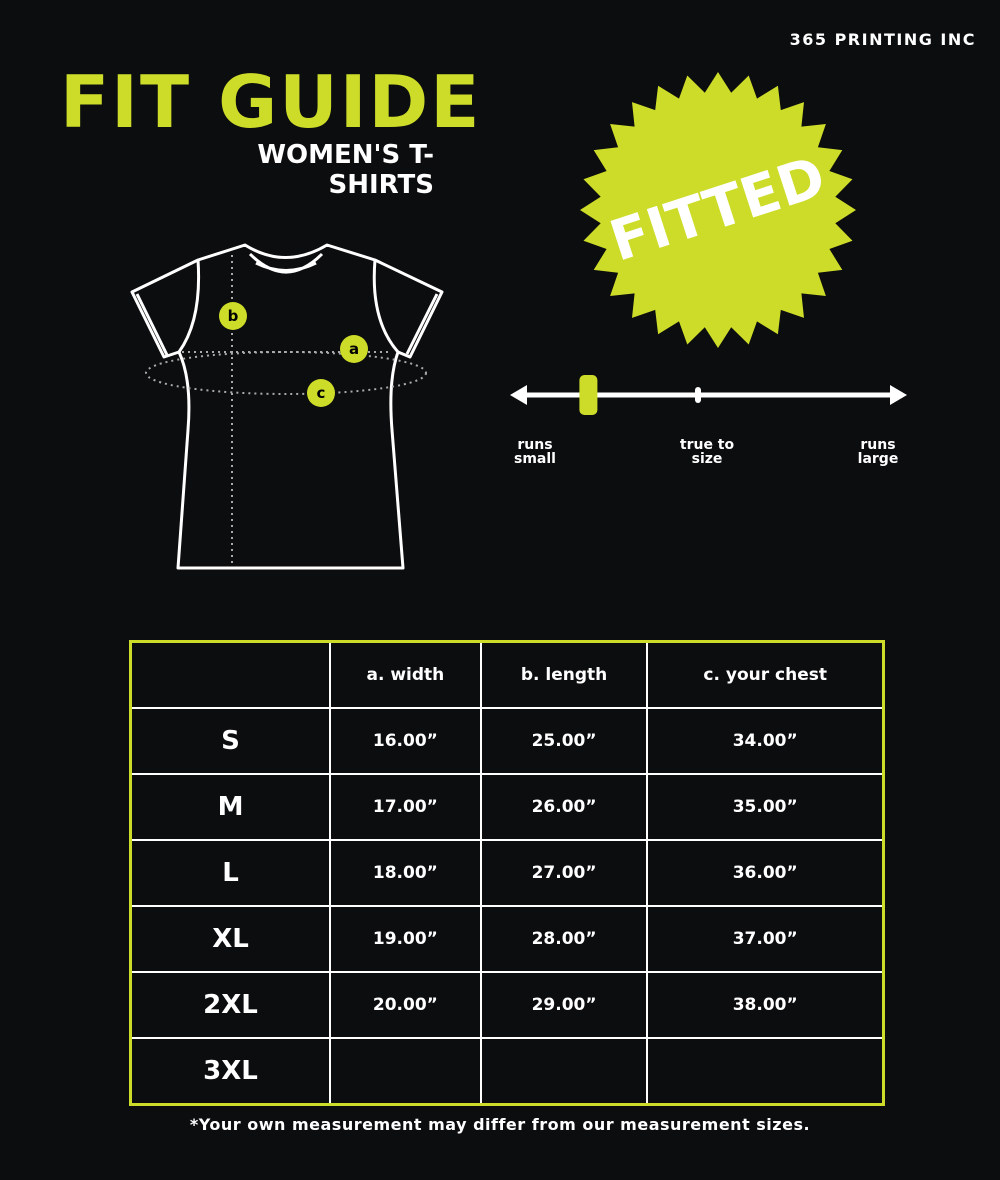 The image size is (1000, 1180). I want to click on table-row: 2XL 20.00” 29.00” 38.00”, so click(507, 1005).